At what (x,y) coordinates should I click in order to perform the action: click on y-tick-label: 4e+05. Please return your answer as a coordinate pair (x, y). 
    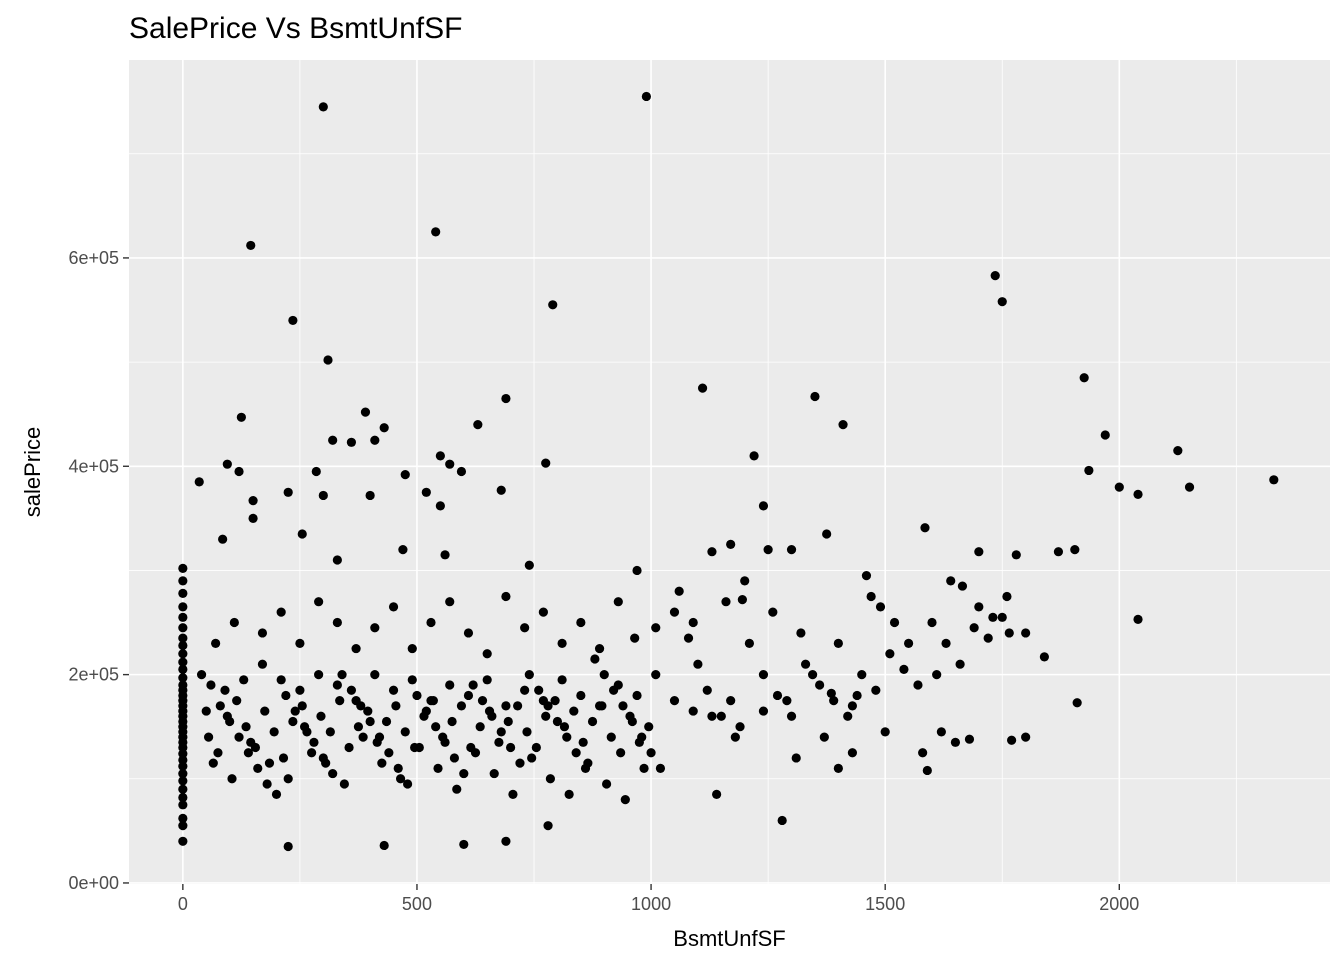
    Looking at the image, I should click on (93, 466).